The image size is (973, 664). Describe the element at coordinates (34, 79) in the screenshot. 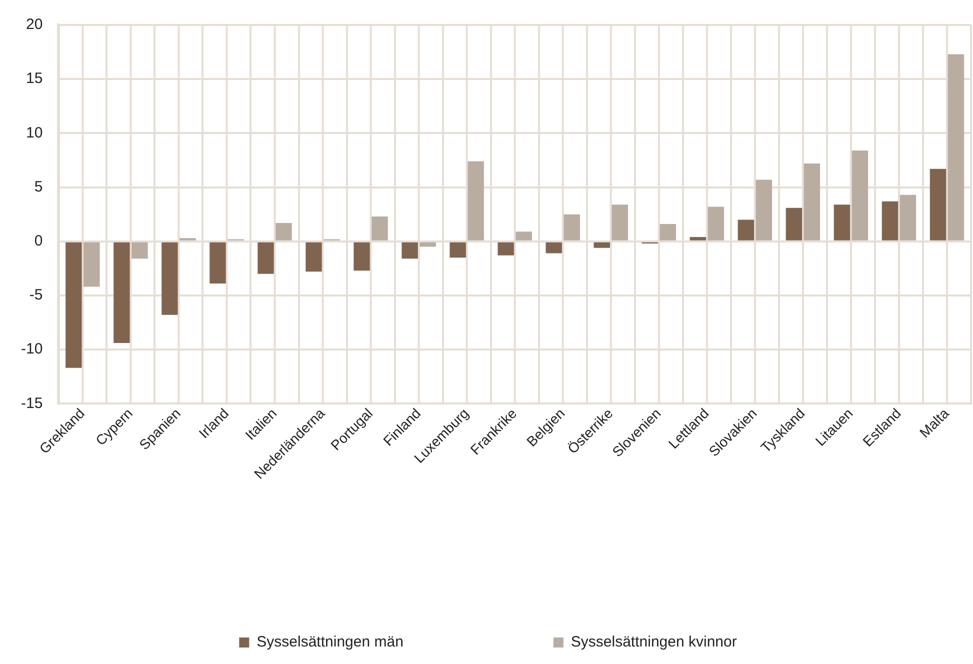

I see `y-tick-label: 15` at that location.